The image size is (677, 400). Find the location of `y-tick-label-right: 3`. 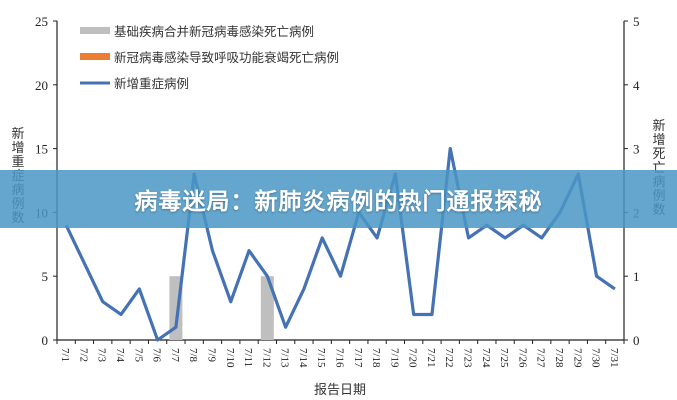

y-tick-label-right: 3 is located at coordinates (636, 149).